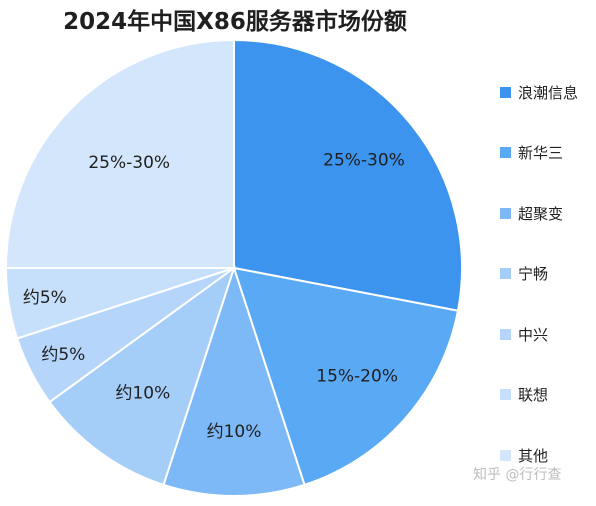  What do you see at coordinates (63, 355) in the screenshot?
I see `slice-label-5: 约5%` at bounding box center [63, 355].